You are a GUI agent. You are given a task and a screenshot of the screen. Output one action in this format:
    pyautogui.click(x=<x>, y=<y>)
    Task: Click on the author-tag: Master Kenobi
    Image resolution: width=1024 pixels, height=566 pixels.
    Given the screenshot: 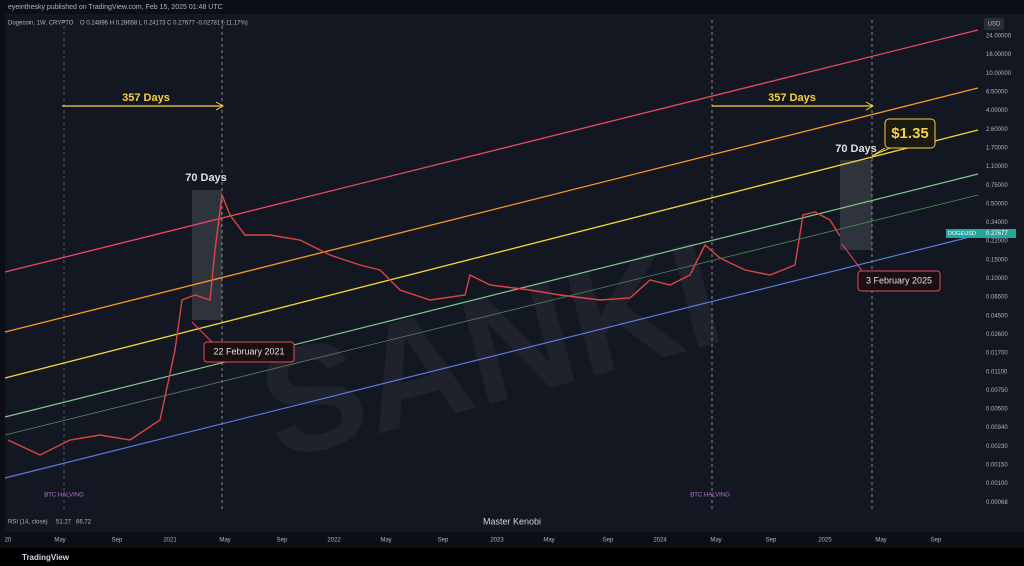 What is the action you would take?
    pyautogui.click(x=512, y=521)
    